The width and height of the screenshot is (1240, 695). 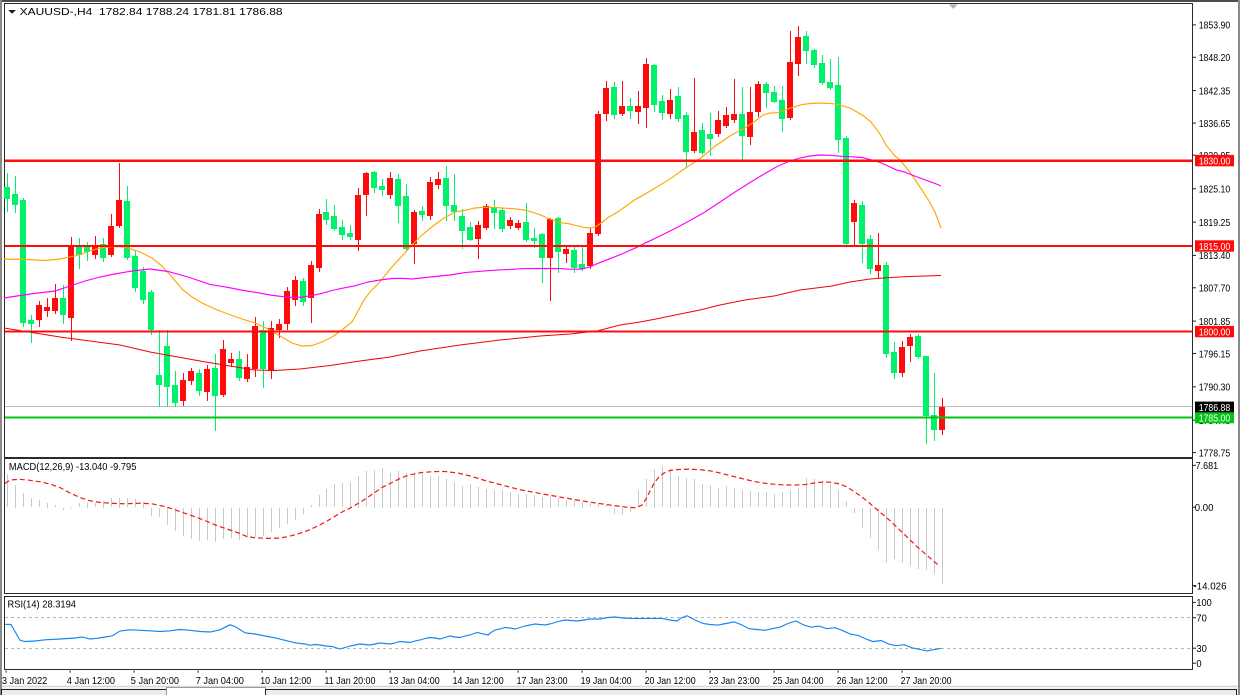 I want to click on svg-text: 1807.70, so click(x=1215, y=289).